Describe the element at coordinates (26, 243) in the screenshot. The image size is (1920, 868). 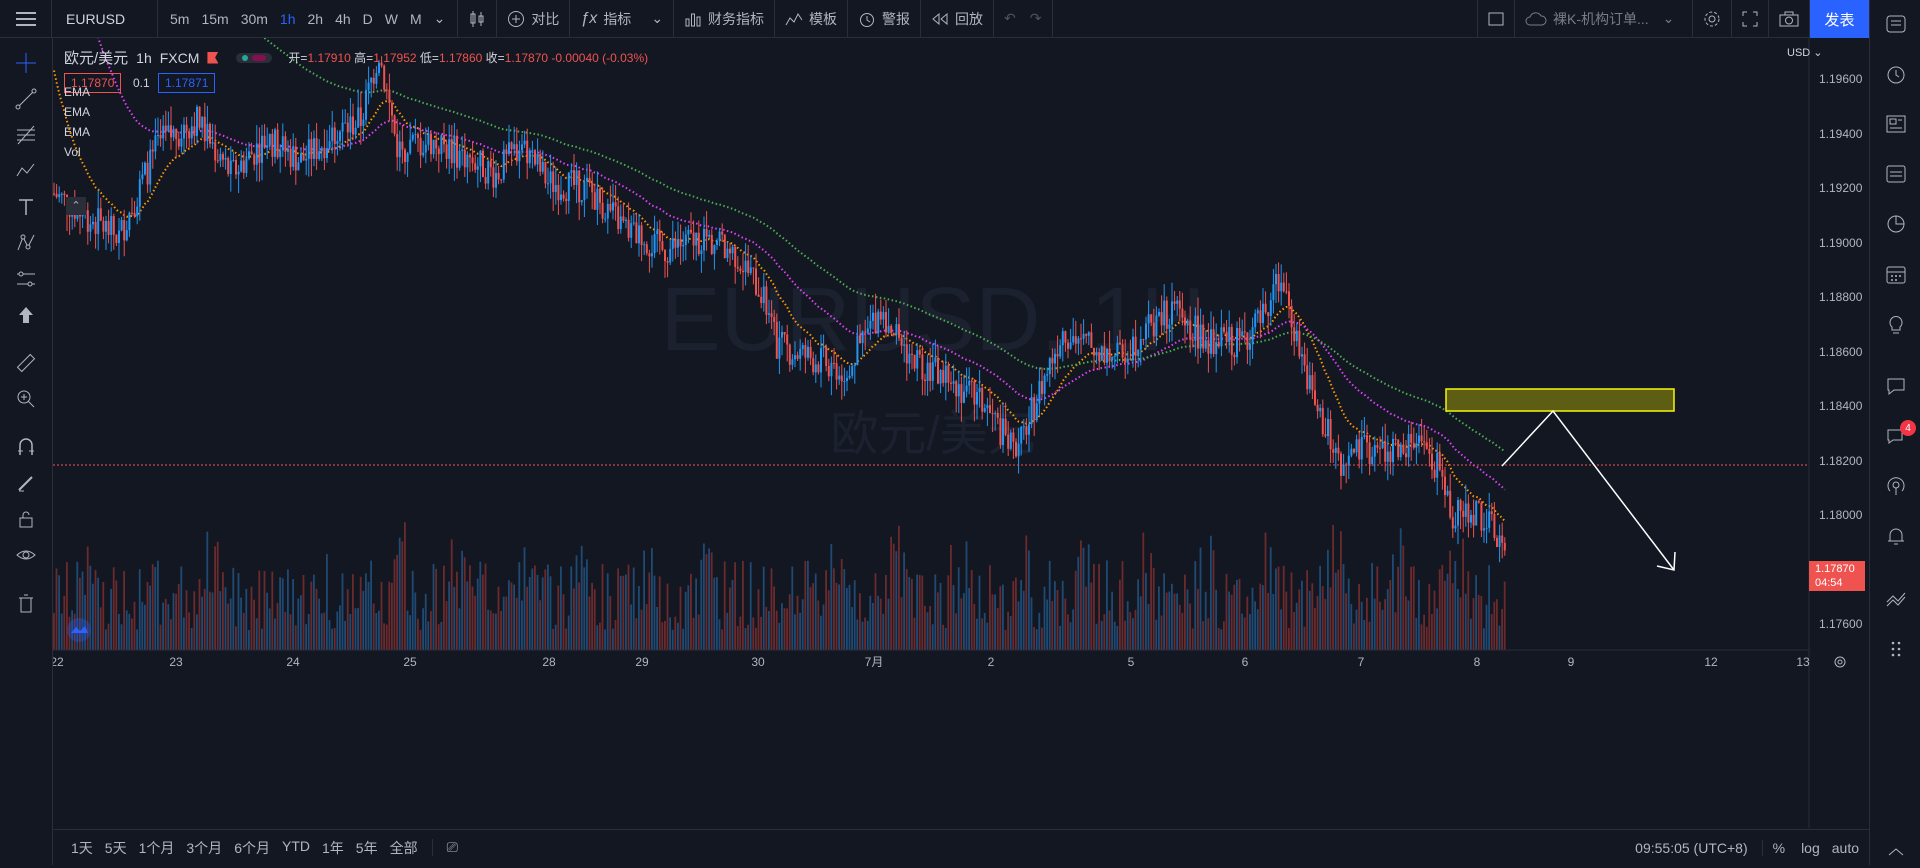
I see `projection-icon` at that location.